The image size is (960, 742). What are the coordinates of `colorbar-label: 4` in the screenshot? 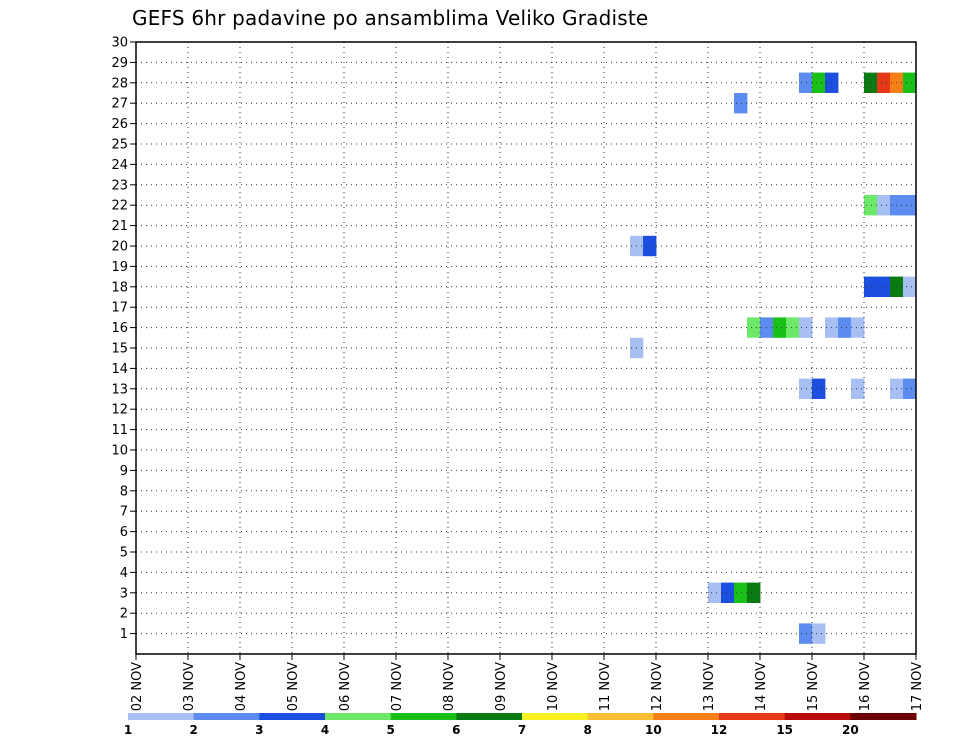 It's located at (325, 730).